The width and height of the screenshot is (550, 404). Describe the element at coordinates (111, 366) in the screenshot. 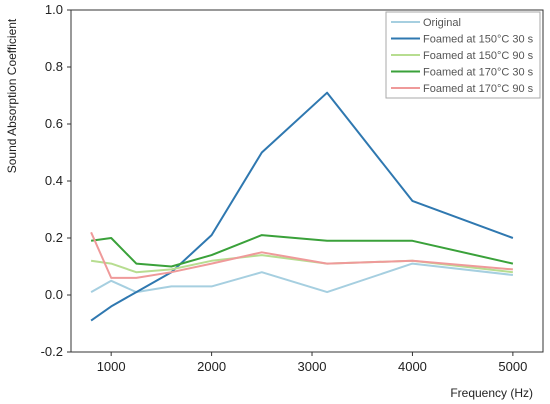

I see `x-tick-label: 1000` at that location.